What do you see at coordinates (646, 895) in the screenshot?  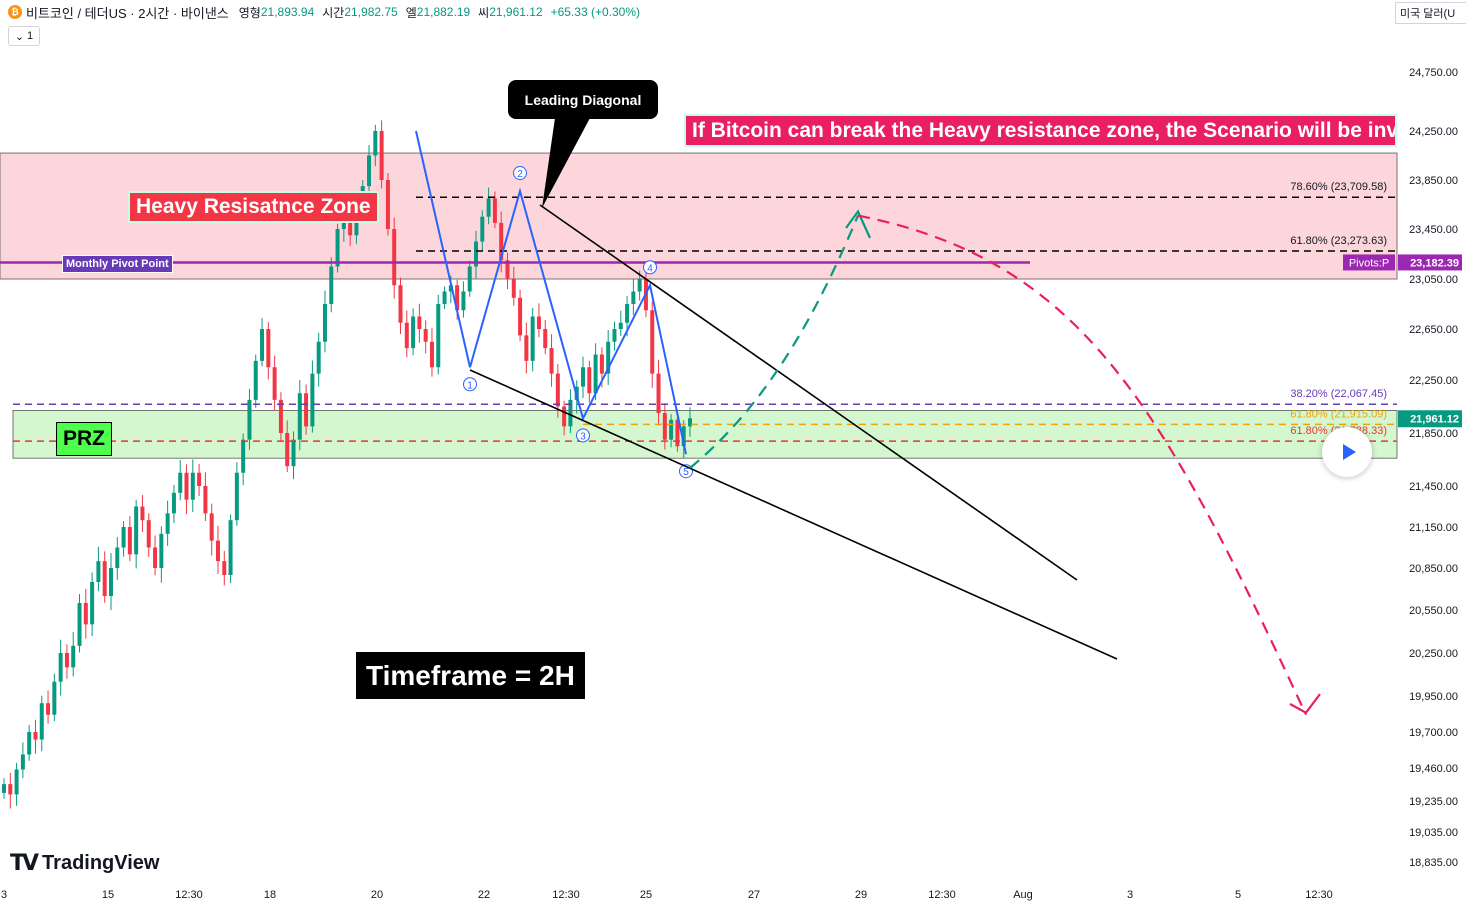 I see `x-tick-label: 25` at bounding box center [646, 895].